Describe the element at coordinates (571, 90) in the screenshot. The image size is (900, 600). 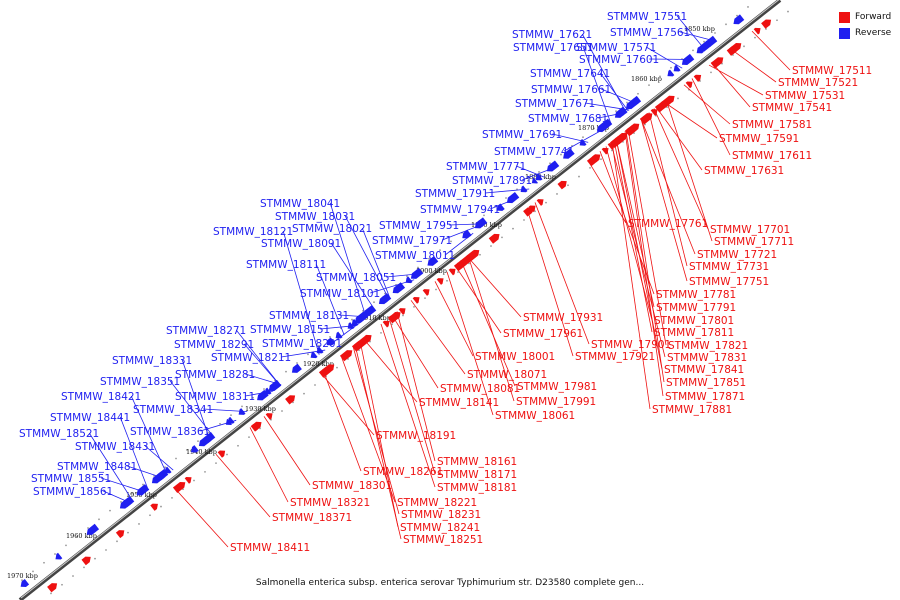
I see `reverse-gene-label: STMMW_17661` at that location.